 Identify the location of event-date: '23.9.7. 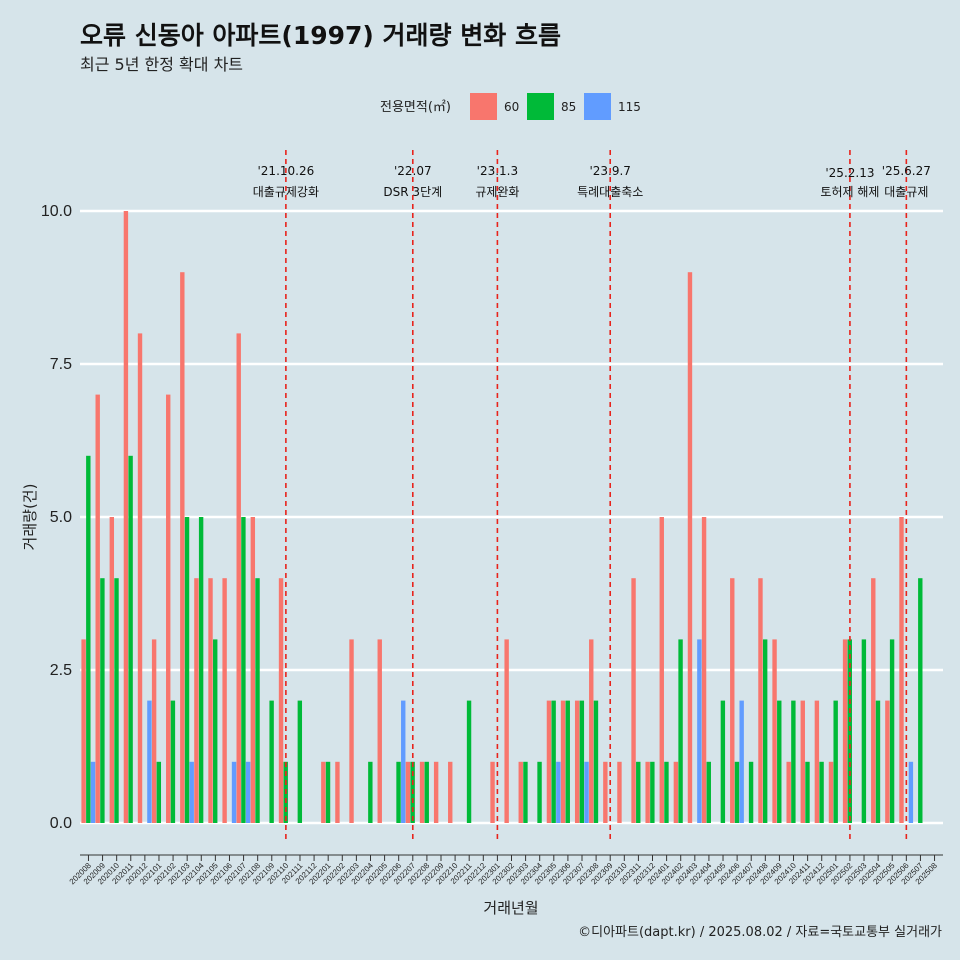
(609, 171).